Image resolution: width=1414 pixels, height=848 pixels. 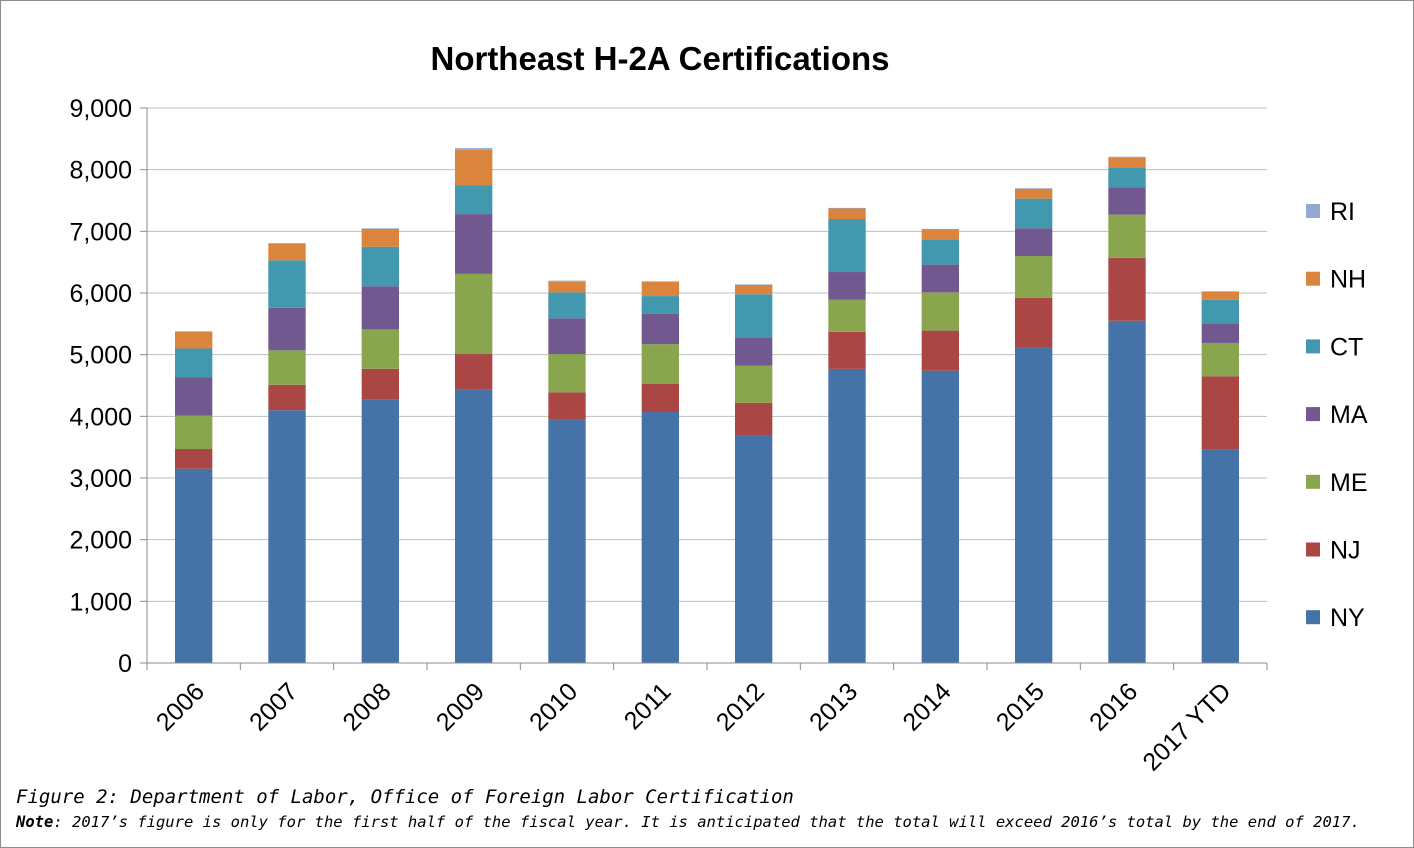 I want to click on x-tick-label: 2006, so click(x=180, y=706).